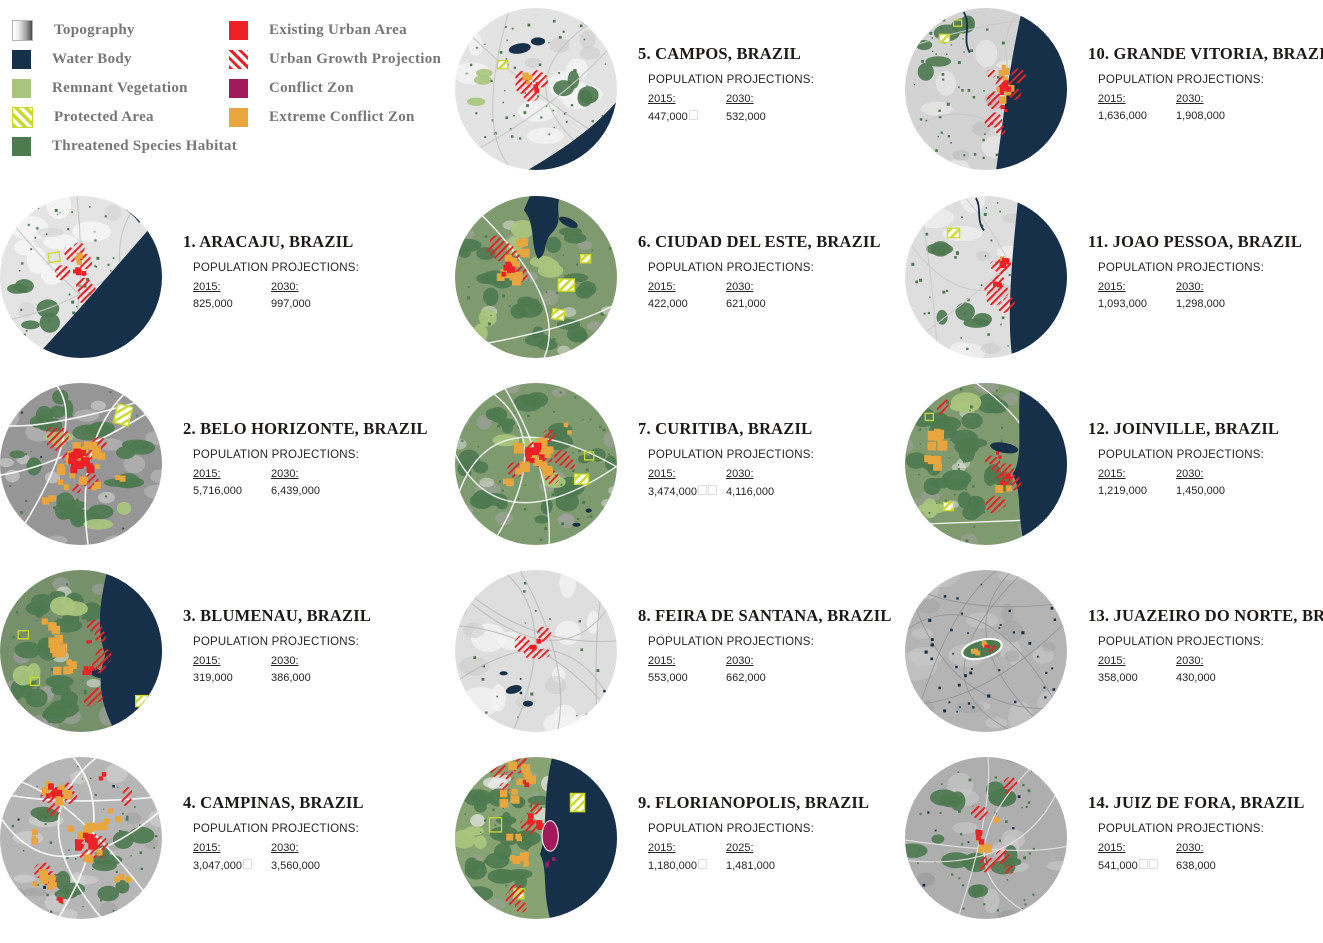 Image resolution: width=1323 pixels, height=943 pixels. What do you see at coordinates (213, 678) in the screenshot?
I see `population-2015-value: 319,000` at bounding box center [213, 678].